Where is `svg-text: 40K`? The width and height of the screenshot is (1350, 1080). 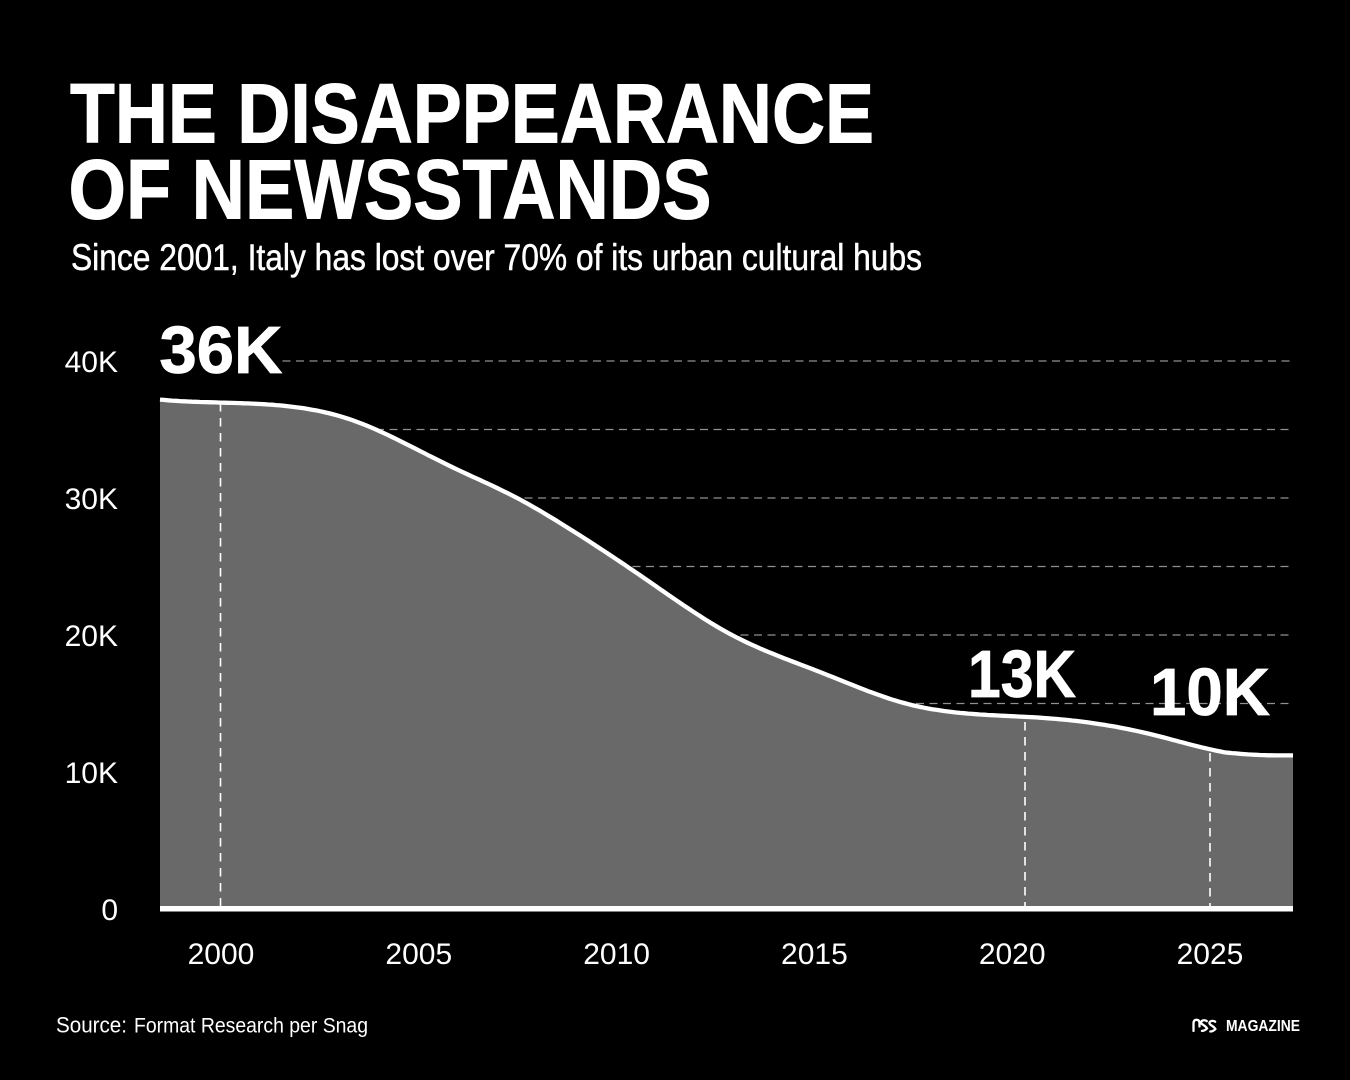 svg-text: 40K is located at coordinates (91, 362).